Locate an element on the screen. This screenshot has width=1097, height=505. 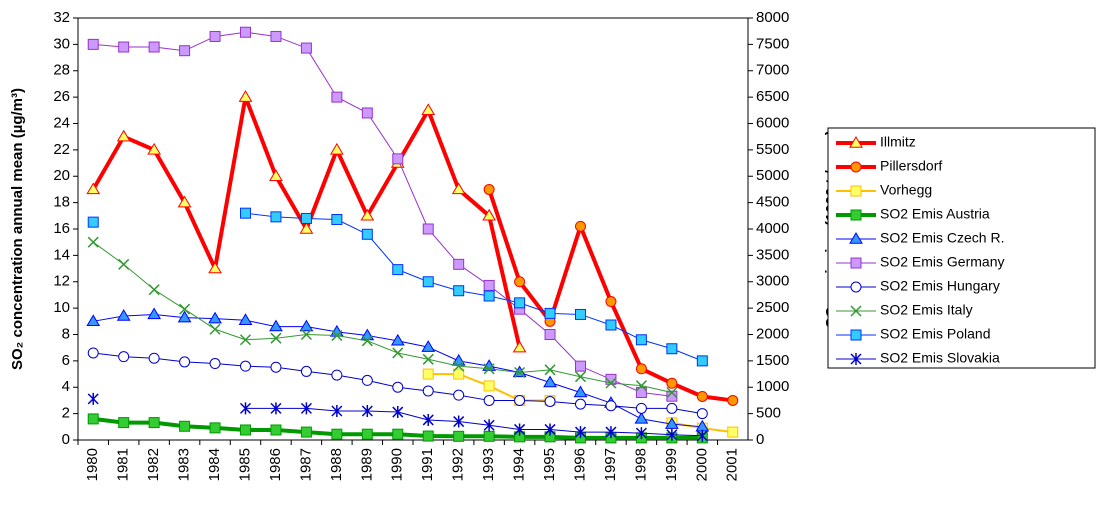
y-tick-label: 2 is located at coordinates (66, 413).